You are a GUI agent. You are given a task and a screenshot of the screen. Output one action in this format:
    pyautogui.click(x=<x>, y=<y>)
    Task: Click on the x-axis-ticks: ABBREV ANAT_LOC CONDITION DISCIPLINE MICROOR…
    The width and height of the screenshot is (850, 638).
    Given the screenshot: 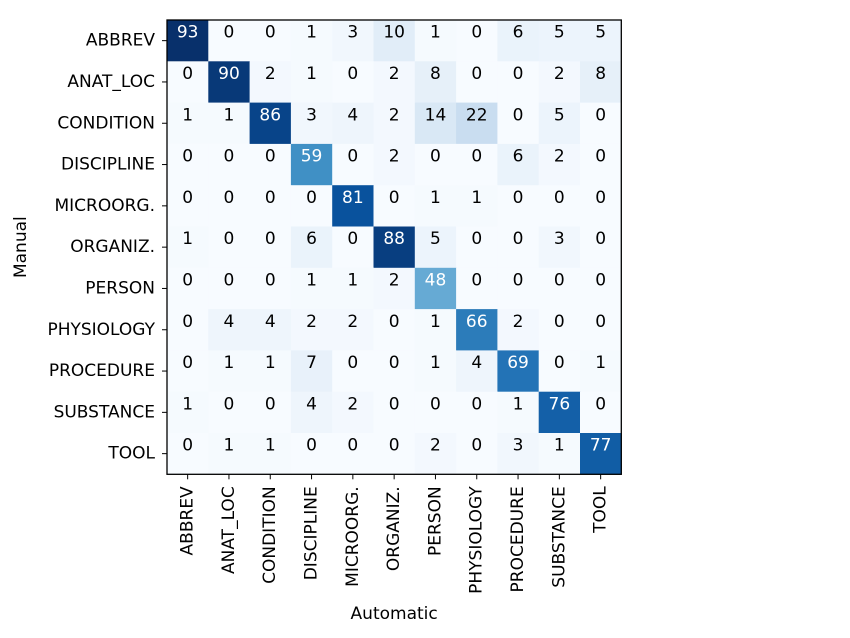 What is the action you would take?
    pyautogui.click(x=394, y=534)
    